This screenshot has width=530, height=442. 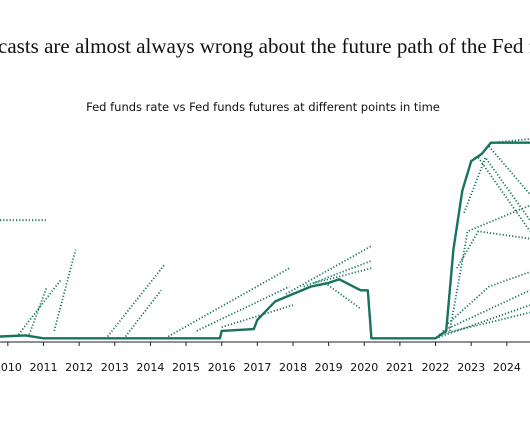 I want to click on x-tick-label: 2012, so click(x=79, y=367).